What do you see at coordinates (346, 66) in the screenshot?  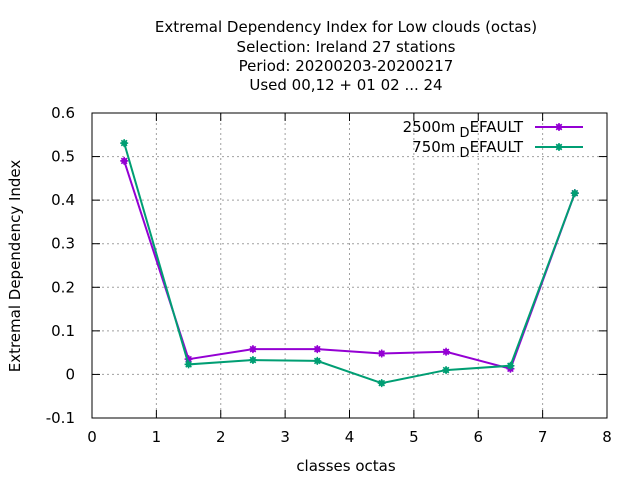 I see `title-line-3: Period: 20200203-20200217` at bounding box center [346, 66].